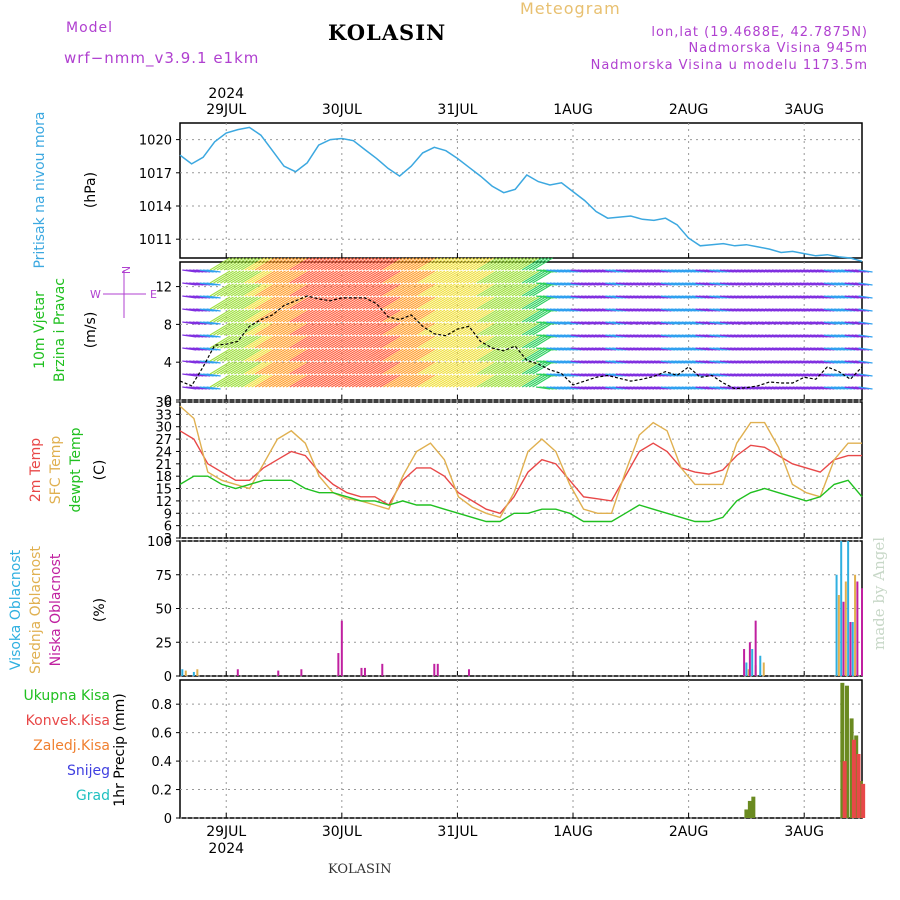 Image resolution: width=900 pixels, height=900 pixels. Describe the element at coordinates (168, 325) in the screenshot. I see `wind-ytick-label: 8` at that location.